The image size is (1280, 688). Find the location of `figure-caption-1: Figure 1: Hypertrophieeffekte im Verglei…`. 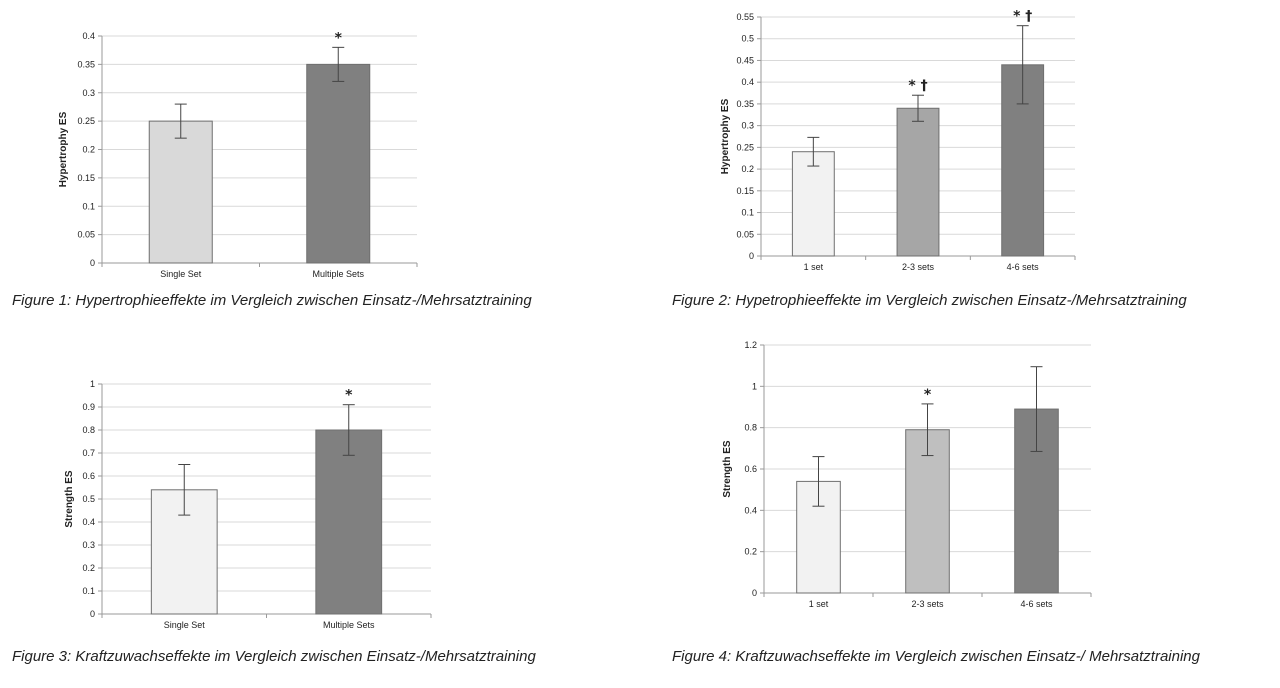

figure-caption-1: Figure 1: Hypertrophieeffekte im Verglei… is located at coordinates (272, 300).